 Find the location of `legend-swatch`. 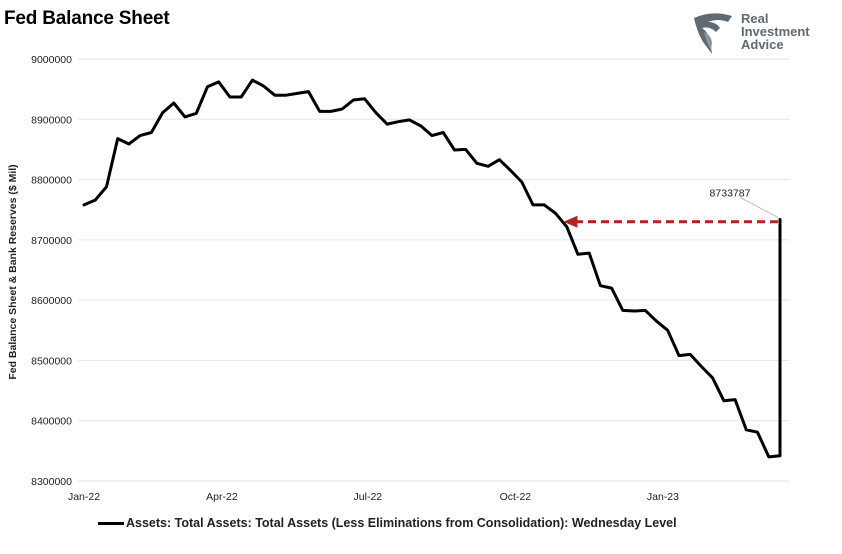

legend-swatch is located at coordinates (111, 523).